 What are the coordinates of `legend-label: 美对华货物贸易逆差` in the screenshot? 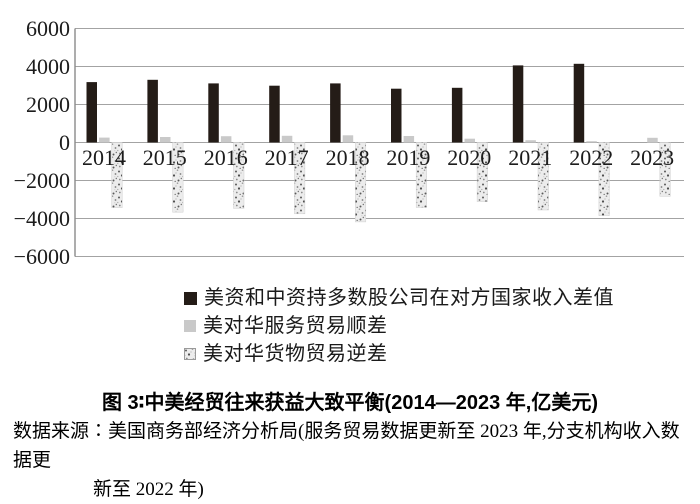 It's located at (295, 354).